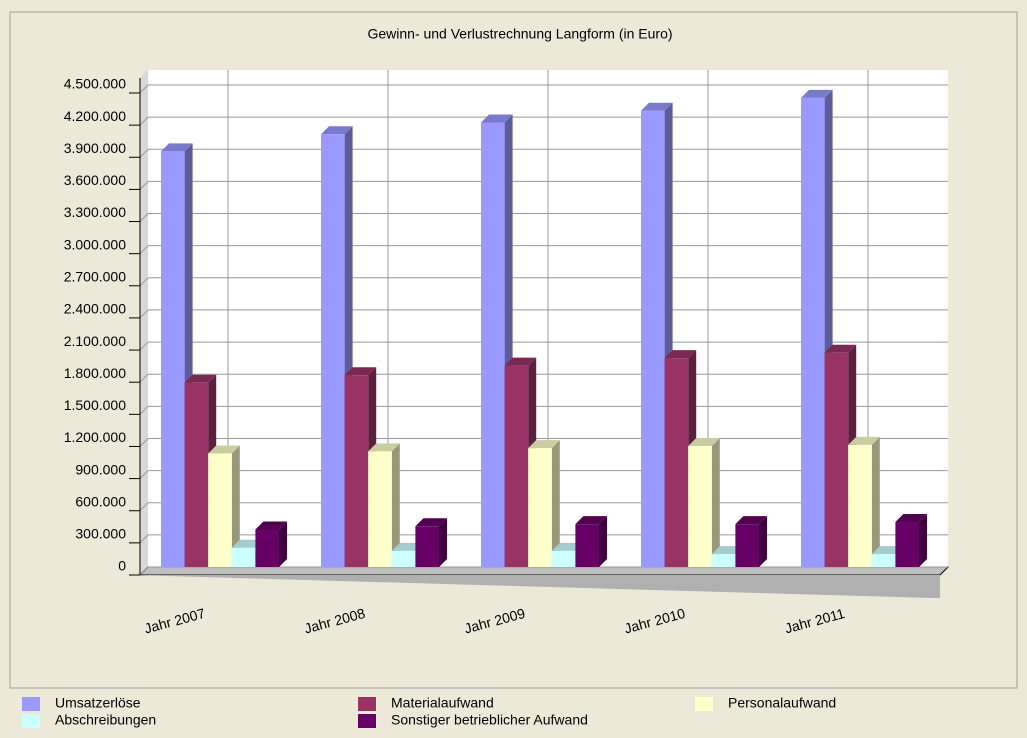 The height and width of the screenshot is (738, 1027). Describe the element at coordinates (144, 322) in the screenshot. I see `plot-side-wall` at that location.